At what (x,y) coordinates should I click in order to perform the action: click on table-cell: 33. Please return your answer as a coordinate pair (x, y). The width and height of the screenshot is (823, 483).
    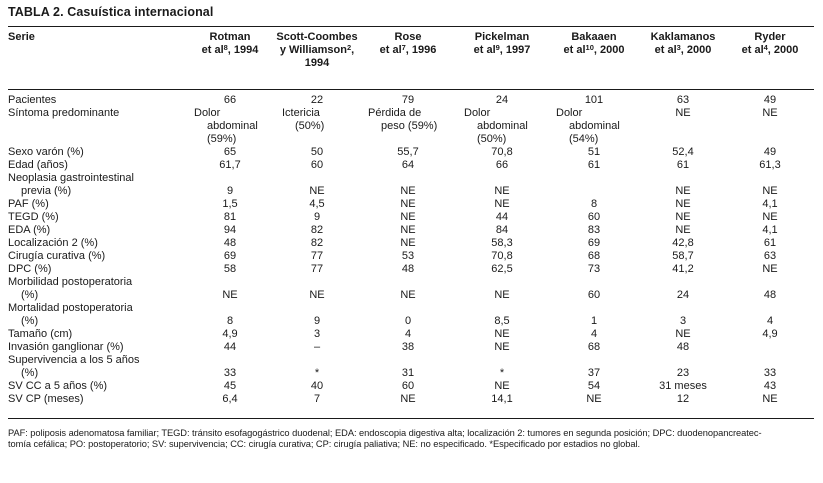
    Looking at the image, I should click on (770, 373).